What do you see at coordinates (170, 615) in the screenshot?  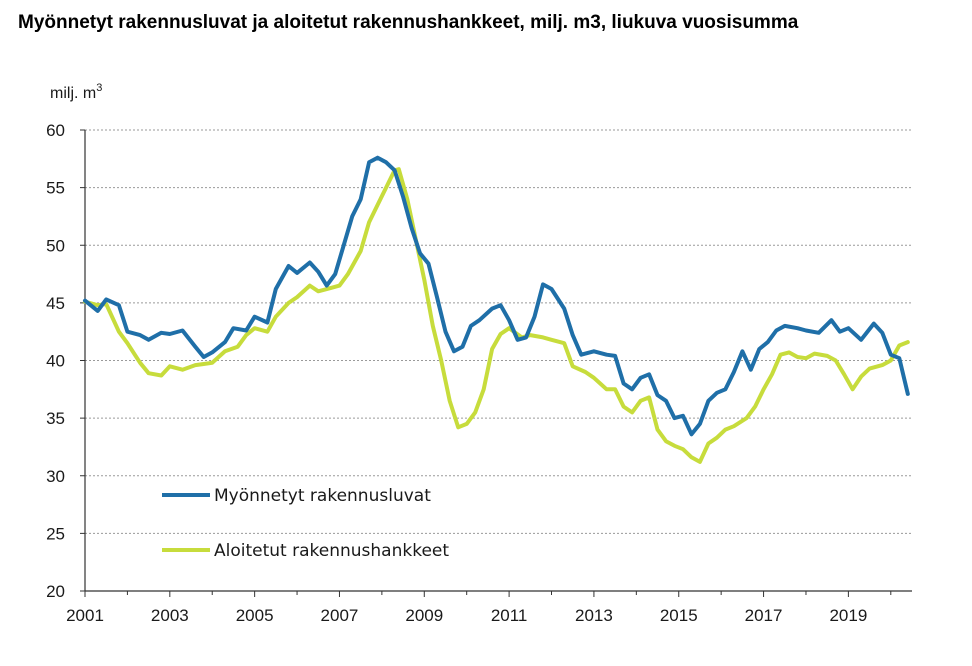 I see `x-tick-label: 2003` at bounding box center [170, 615].